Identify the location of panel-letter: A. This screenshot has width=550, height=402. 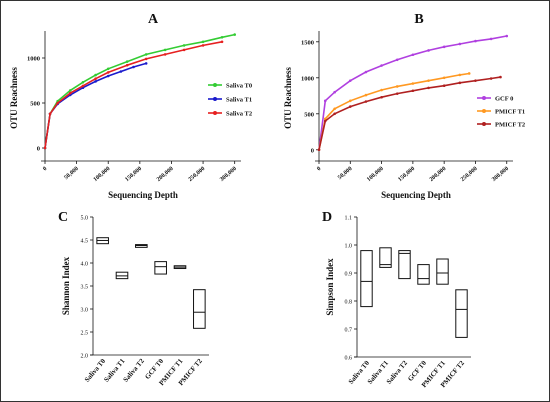
(153, 19).